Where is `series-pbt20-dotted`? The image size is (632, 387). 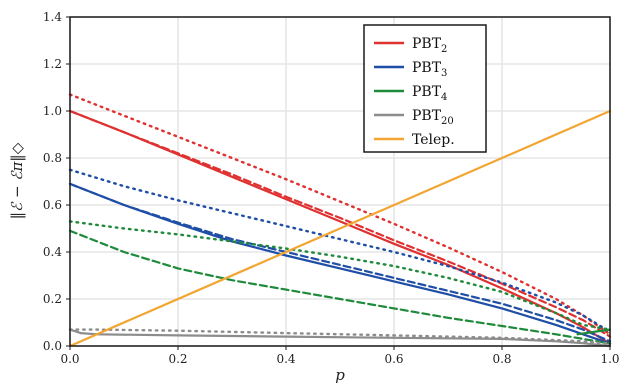
series-pbt20-dotted is located at coordinates (340, 336).